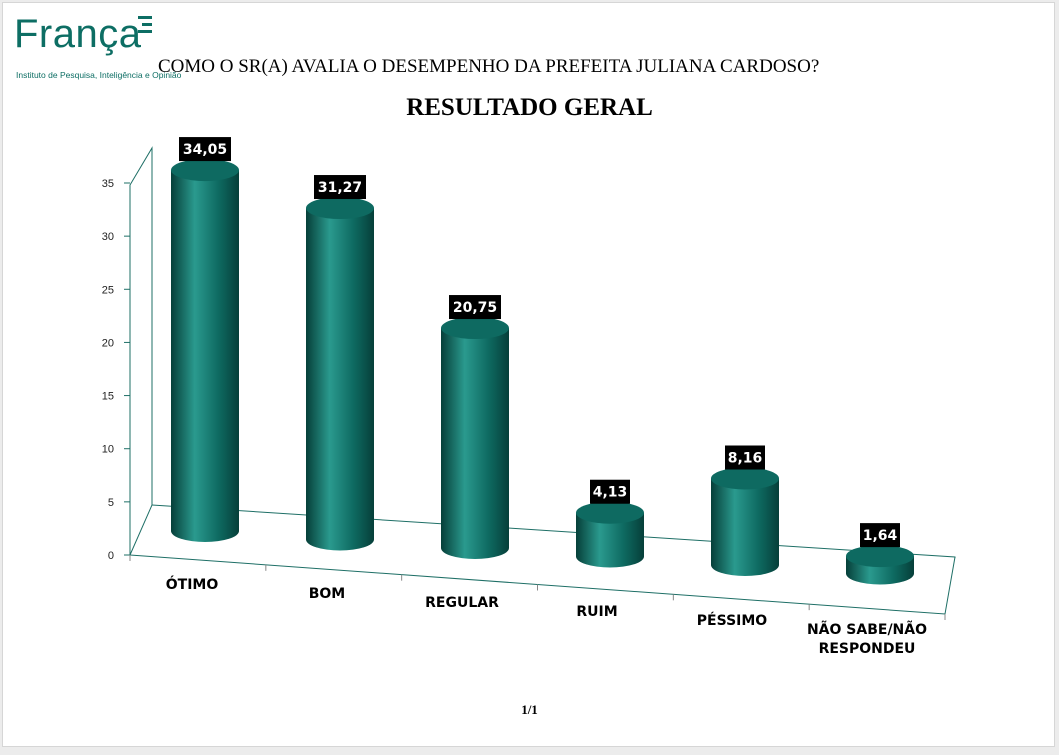 This screenshot has width=1059, height=755. What do you see at coordinates (108, 450) in the screenshot?
I see `y-tick-label: 10` at bounding box center [108, 450].